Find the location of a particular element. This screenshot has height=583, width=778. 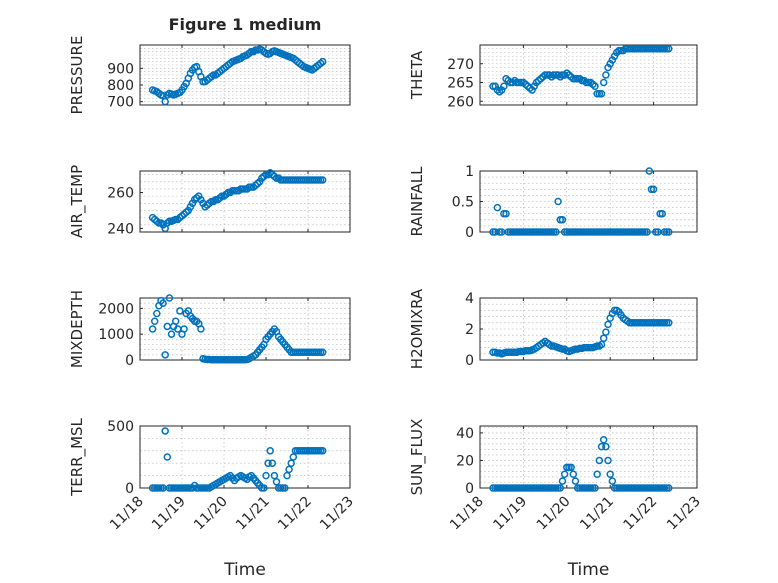

y-tick-label: 800 is located at coordinates (120, 86).